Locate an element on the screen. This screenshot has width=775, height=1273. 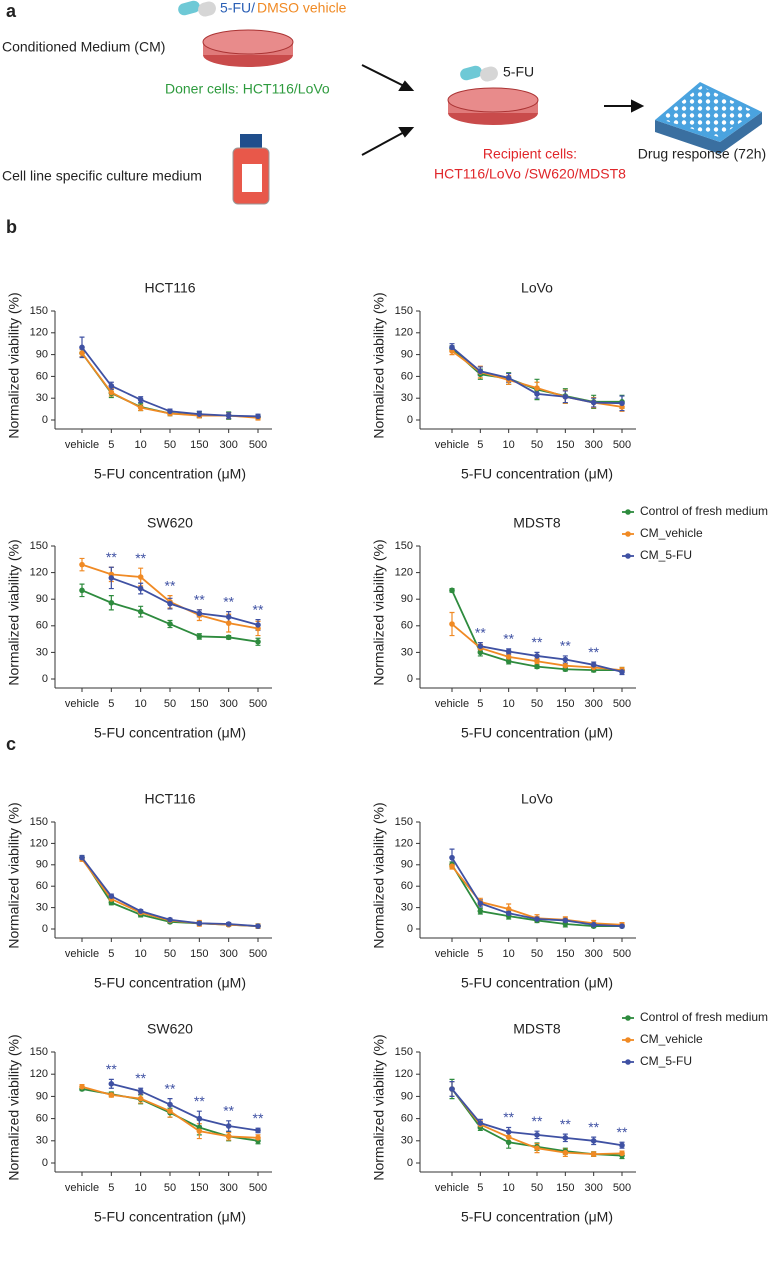
chart-title: LoVo is located at coordinates (537, 799).